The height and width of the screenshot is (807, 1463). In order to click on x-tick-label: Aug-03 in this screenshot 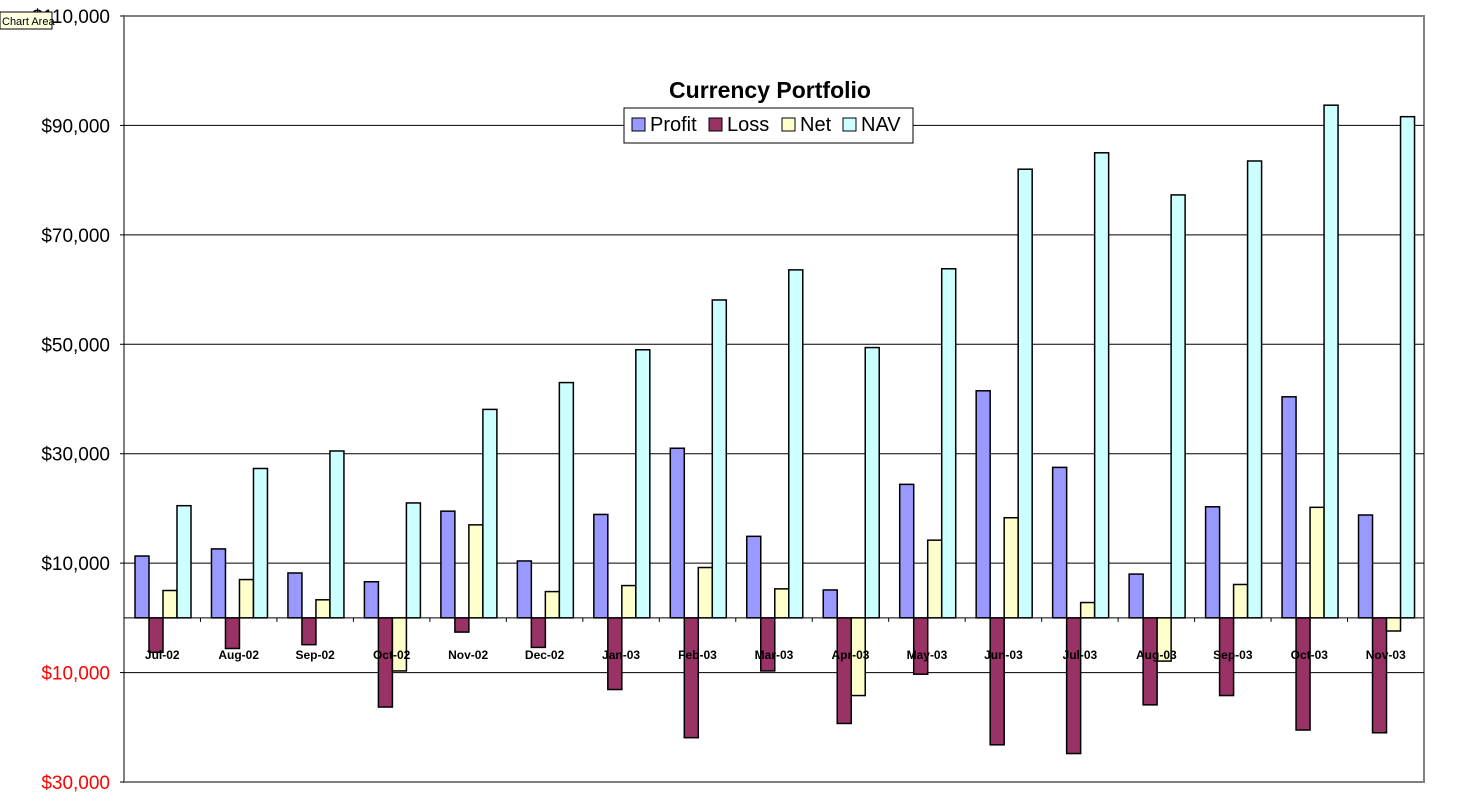, I will do `click(1156, 655)`.